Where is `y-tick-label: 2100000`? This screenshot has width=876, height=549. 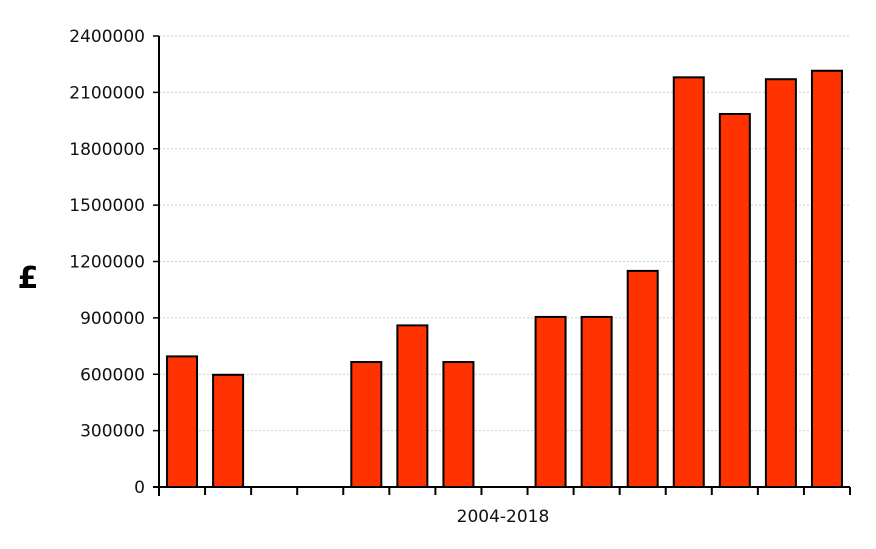
y-tick-label: 2100000 is located at coordinates (107, 93).